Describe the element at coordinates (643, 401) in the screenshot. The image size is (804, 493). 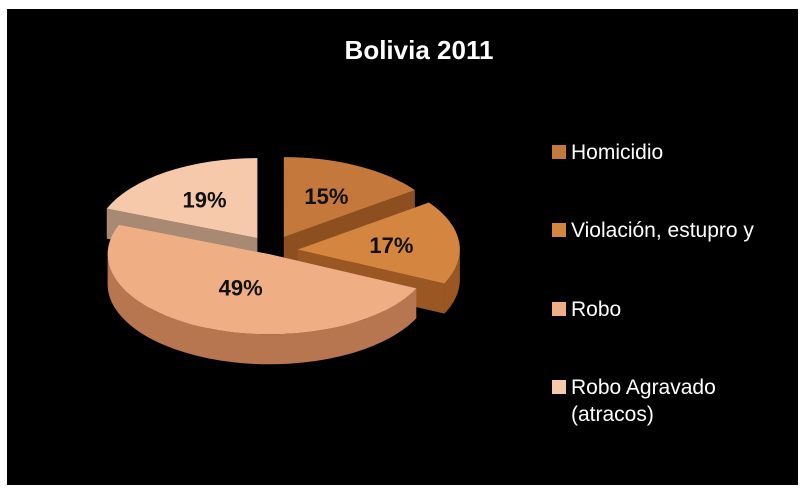
I see `legend-label: Robo Agravado (atracos)` at that location.